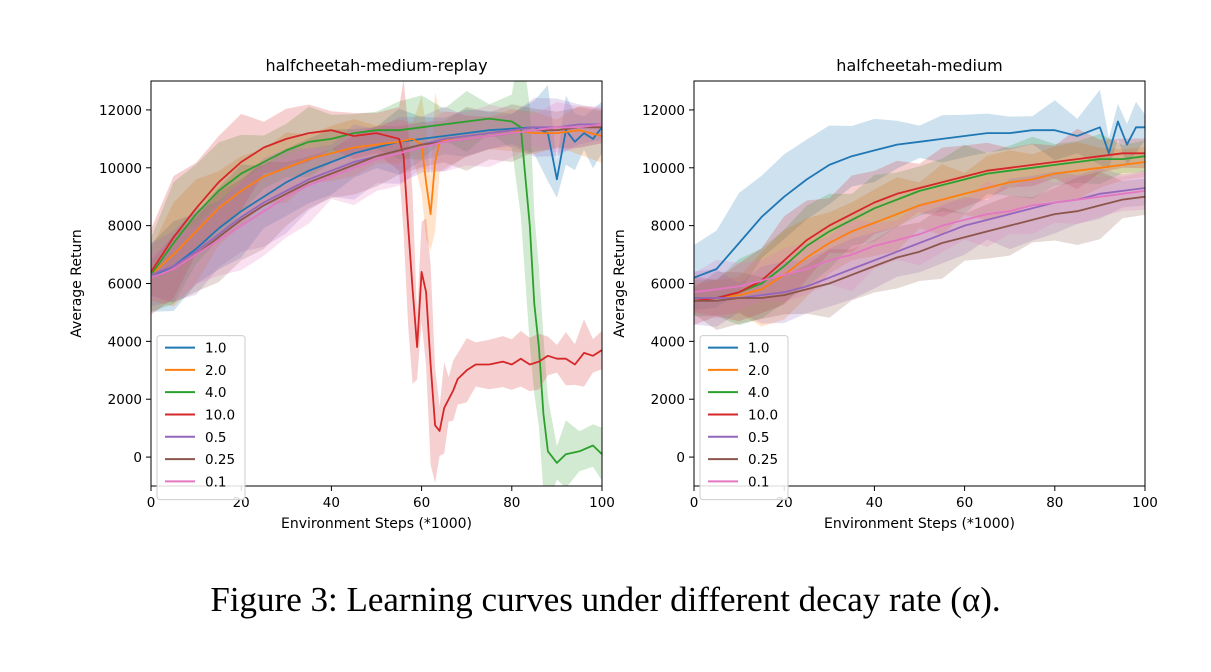 Image resolution: width=1211 pixels, height=672 pixels. I want to click on band-10.0, so click(919, 226).